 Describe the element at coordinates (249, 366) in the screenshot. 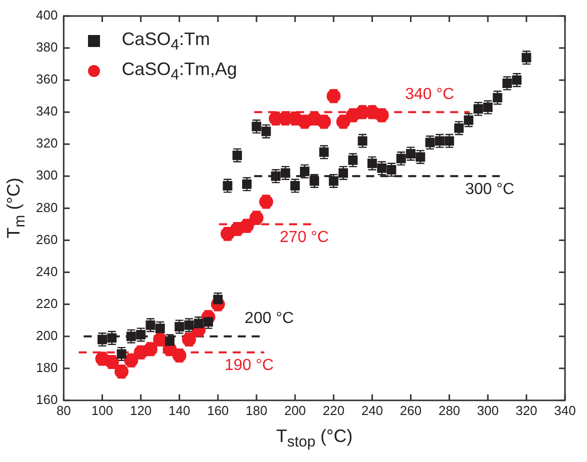

I see `ref-line-label: 190 °C` at that location.